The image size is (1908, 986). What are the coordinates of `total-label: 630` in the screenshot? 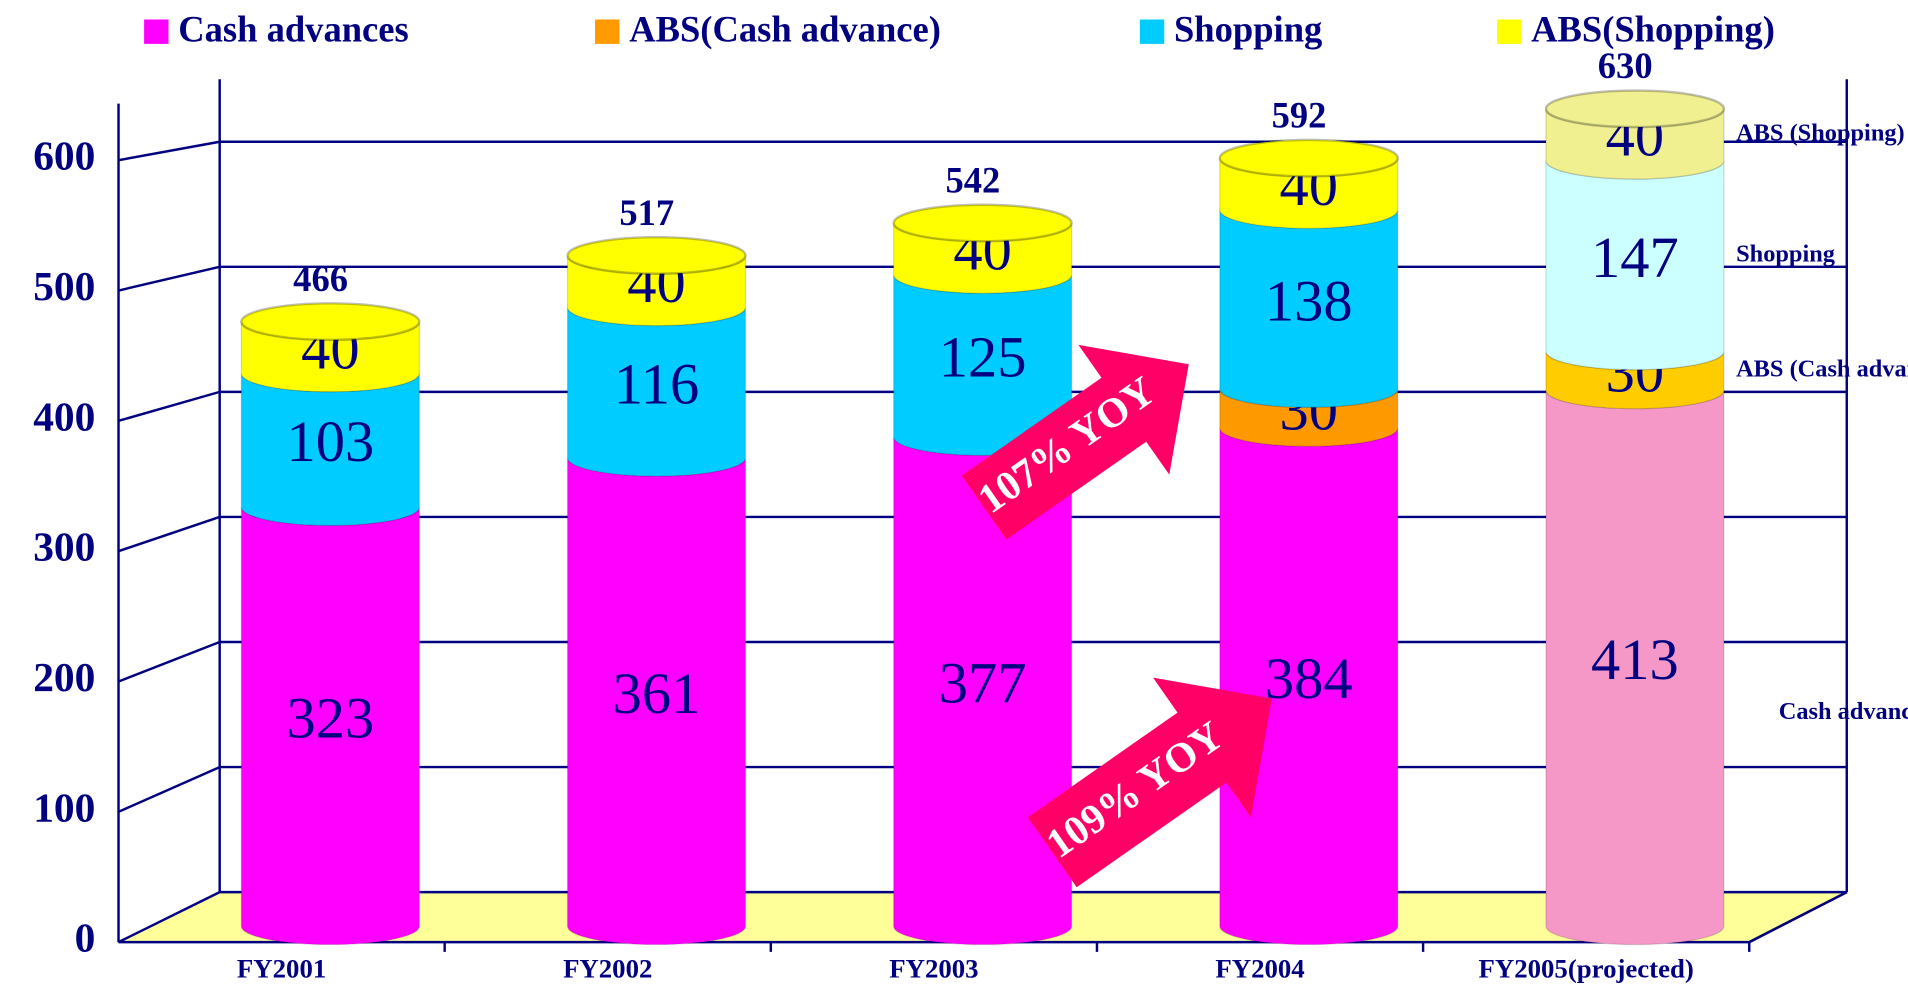 It's located at (1625, 65).